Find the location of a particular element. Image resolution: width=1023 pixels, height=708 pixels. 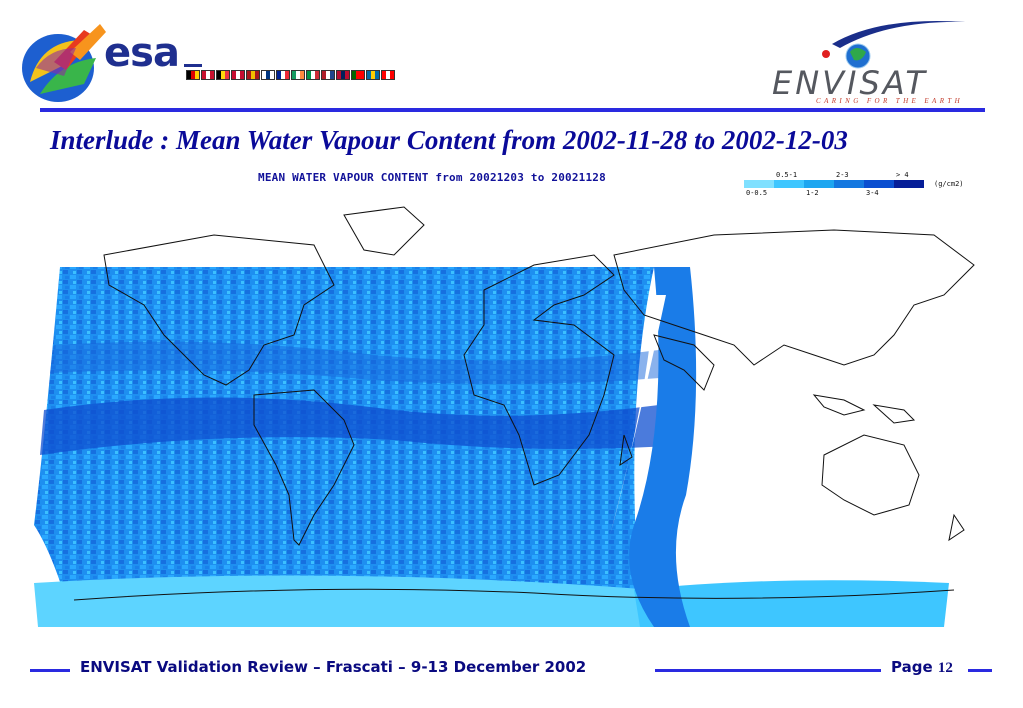

map-legend: 0-0.5 0.5-1 1-2 2-3 3-4 > 4 (g/cm2) is located at coordinates (869, 185).